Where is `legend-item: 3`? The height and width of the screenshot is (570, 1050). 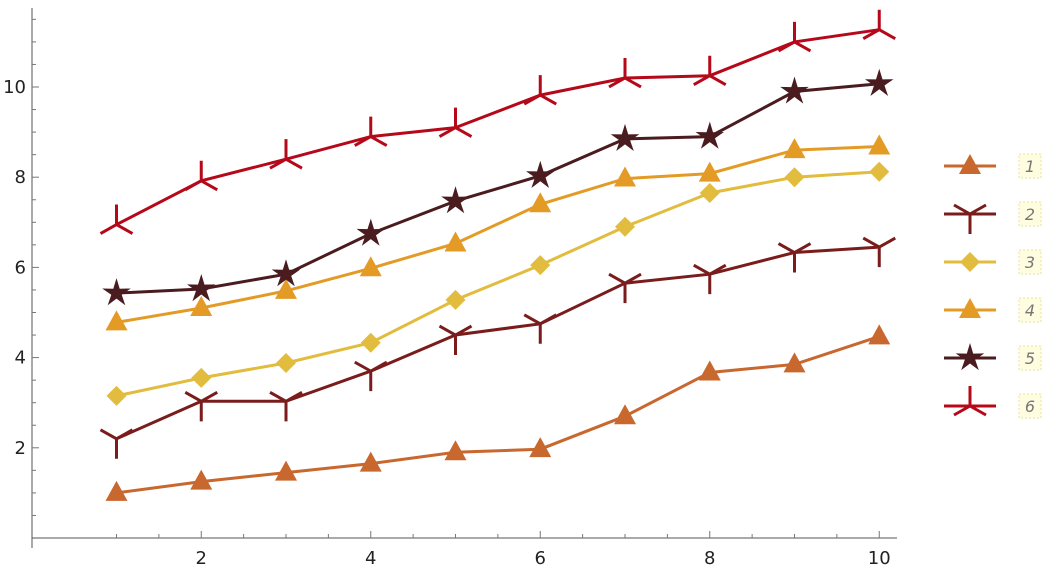 legend-item: 3 is located at coordinates (993, 262).